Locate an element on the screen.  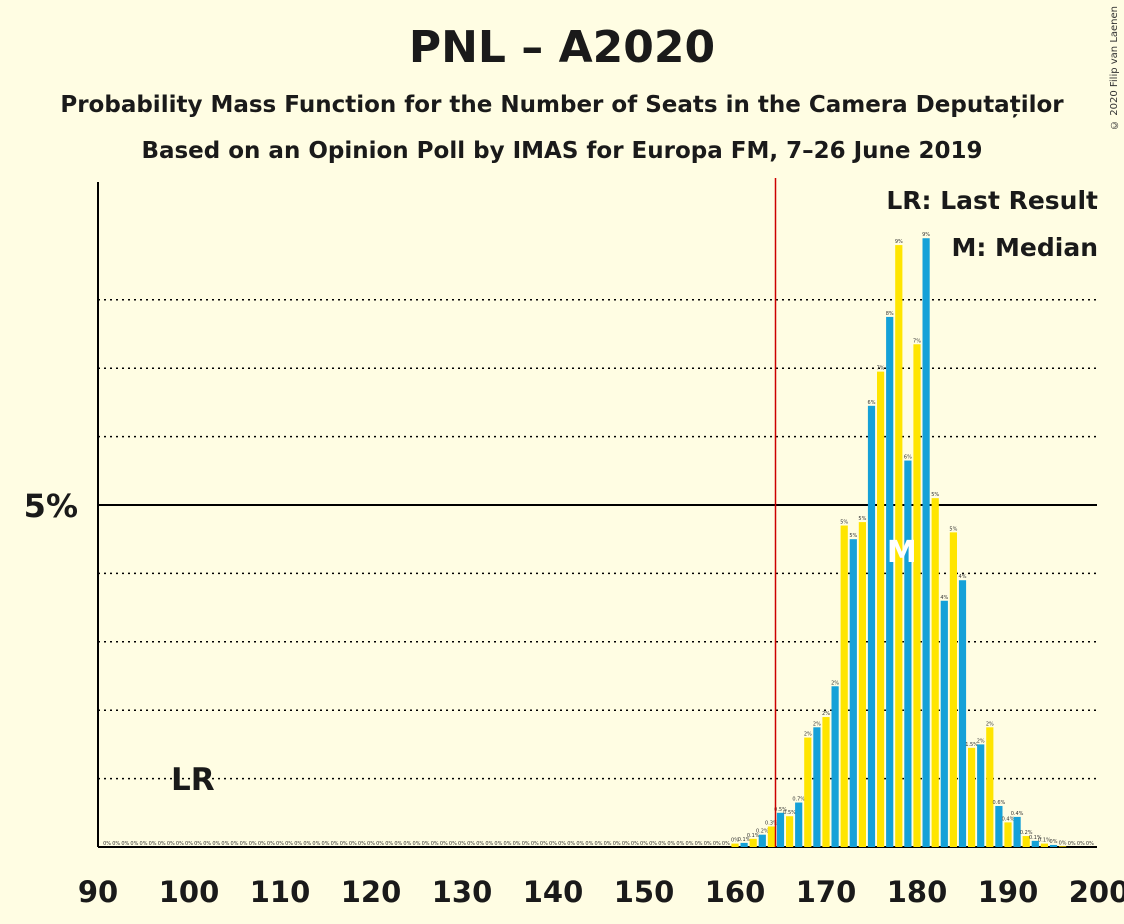
bar-value-label: 0.6% is located at coordinates (999, 803).